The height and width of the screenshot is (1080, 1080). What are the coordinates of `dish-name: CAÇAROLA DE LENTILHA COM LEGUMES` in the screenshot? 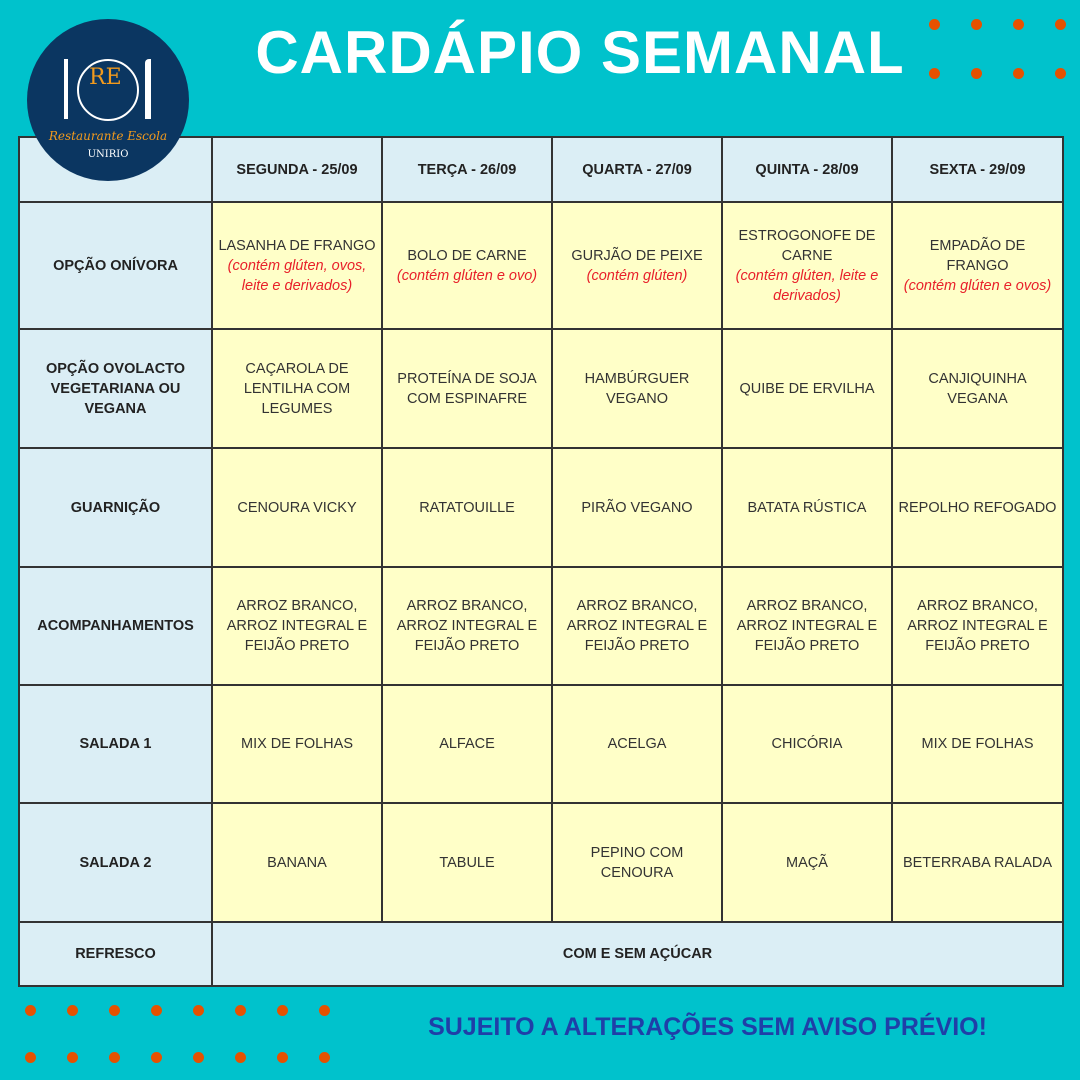 It's located at (297, 388).